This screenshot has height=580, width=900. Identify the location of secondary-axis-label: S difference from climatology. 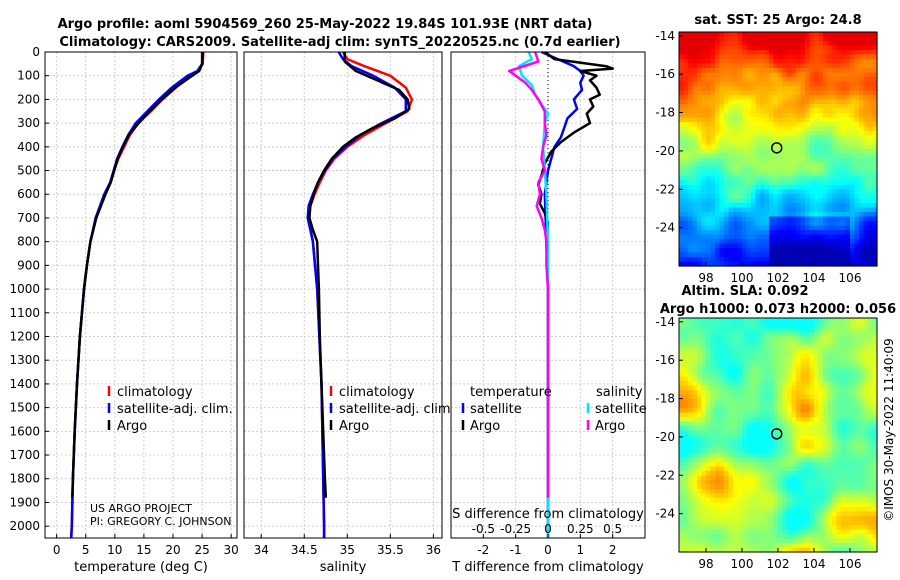
(548, 514).